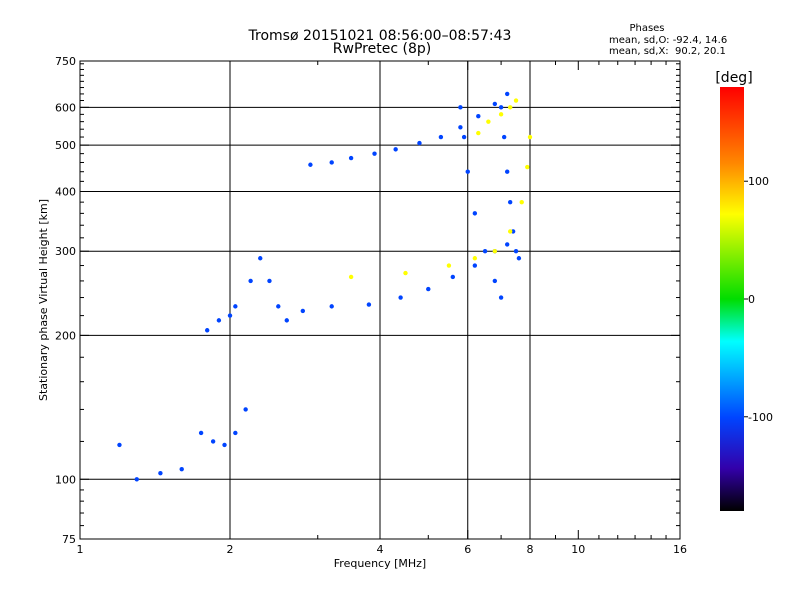 This screenshot has width=800, height=600. I want to click on x-tick-label: 2, so click(230, 549).